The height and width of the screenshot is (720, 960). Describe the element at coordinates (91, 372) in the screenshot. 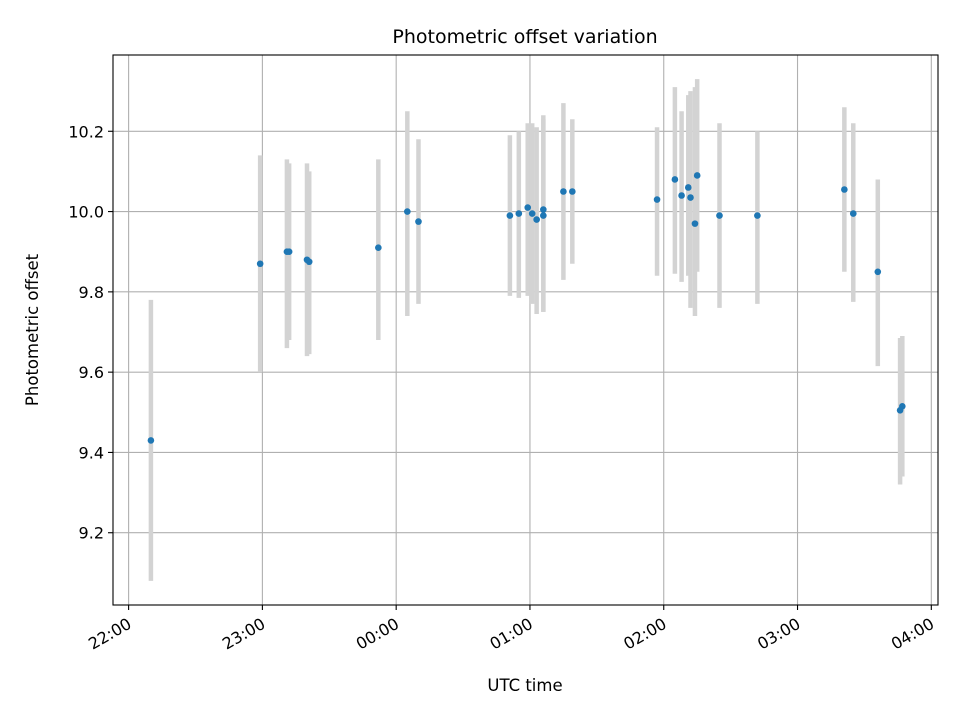

I see `y-tick-label: 9.6` at that location.